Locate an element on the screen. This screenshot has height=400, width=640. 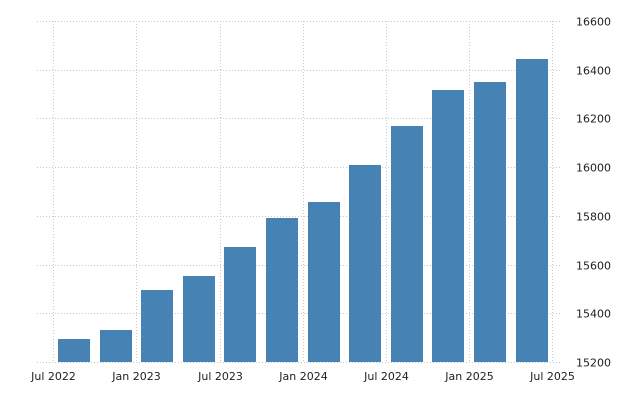
x-tick-label: Jan 2024 is located at coordinates (302, 376).